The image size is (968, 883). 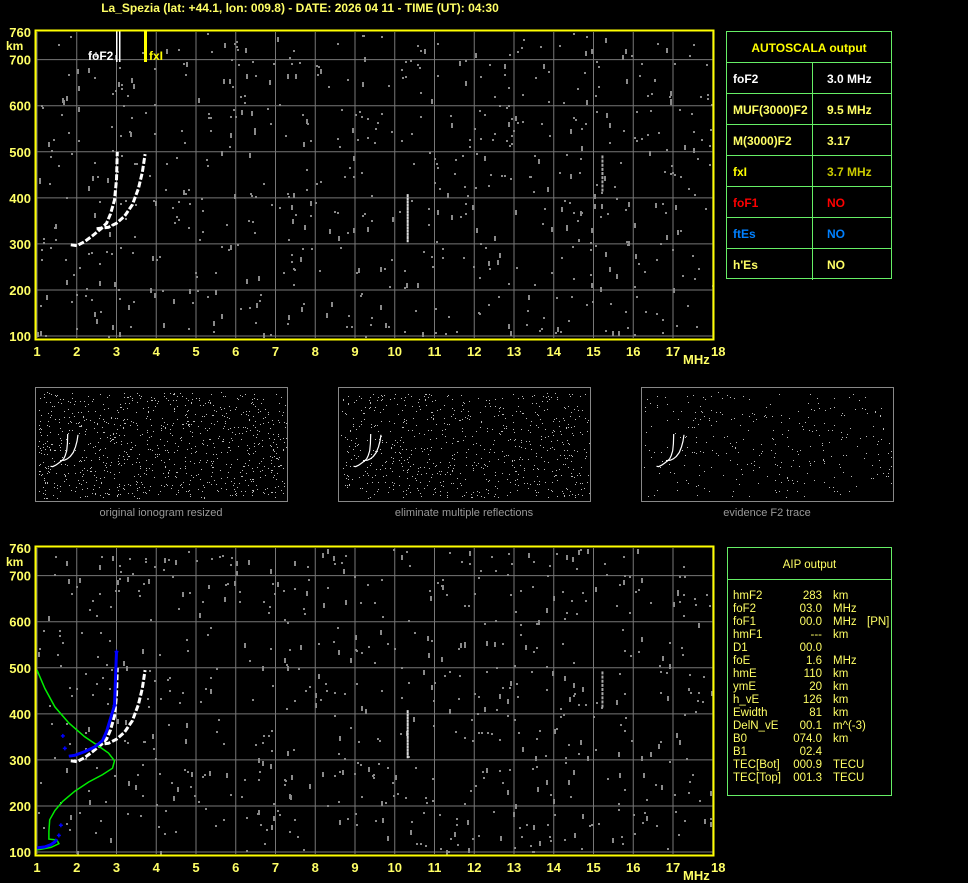 I want to click on aip-cross-marker, so click(x=64, y=748).